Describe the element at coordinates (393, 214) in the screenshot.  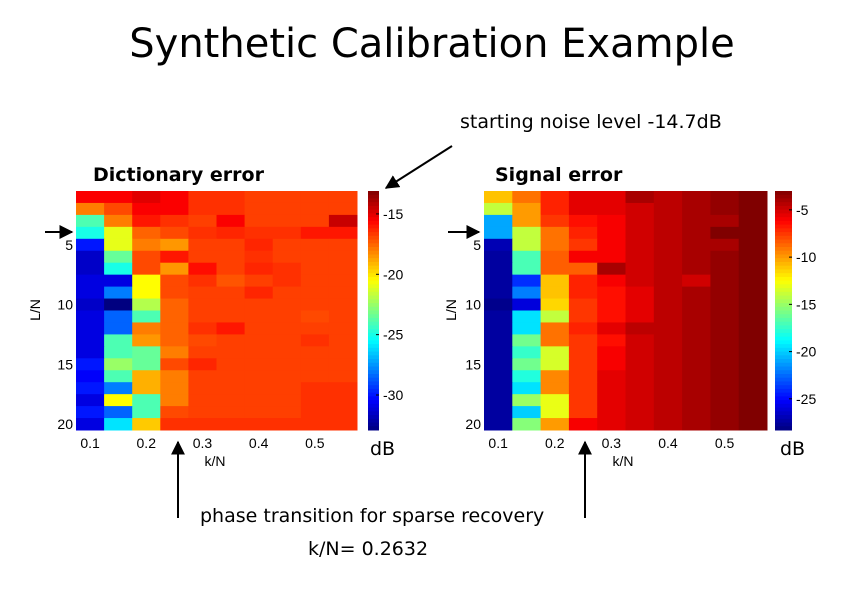
I see `colorbar-tick-label: -15` at that location.